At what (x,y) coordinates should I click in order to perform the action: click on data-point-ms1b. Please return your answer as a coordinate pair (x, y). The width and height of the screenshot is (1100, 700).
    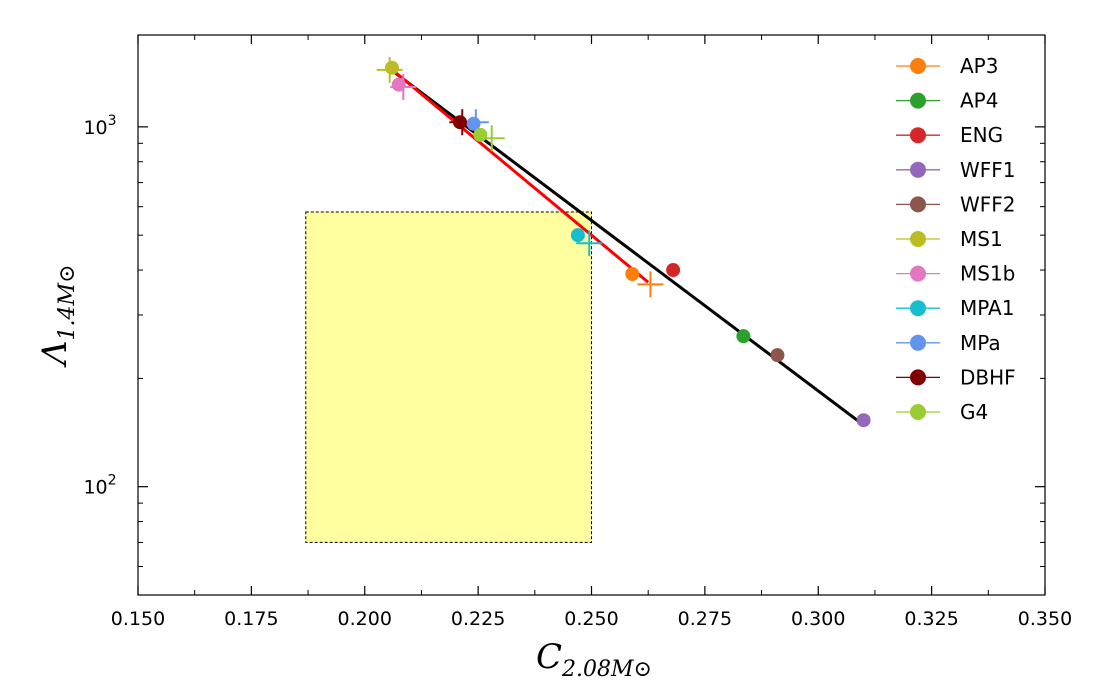
    Looking at the image, I should click on (398, 84).